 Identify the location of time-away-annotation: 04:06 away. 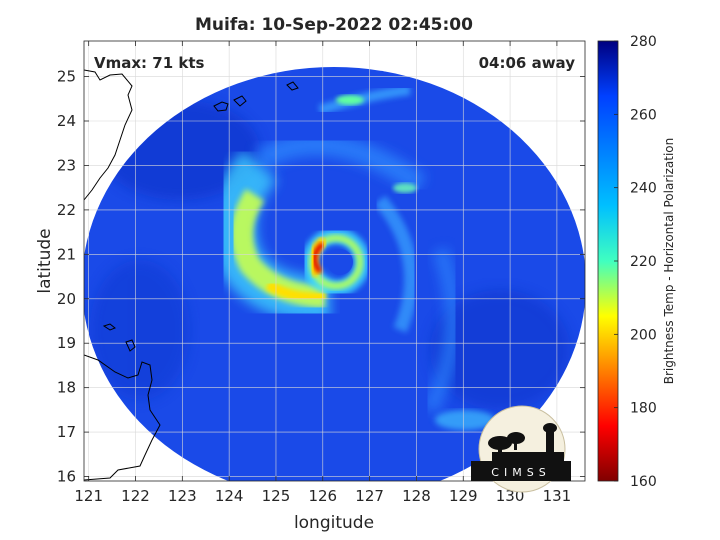
(527, 63).